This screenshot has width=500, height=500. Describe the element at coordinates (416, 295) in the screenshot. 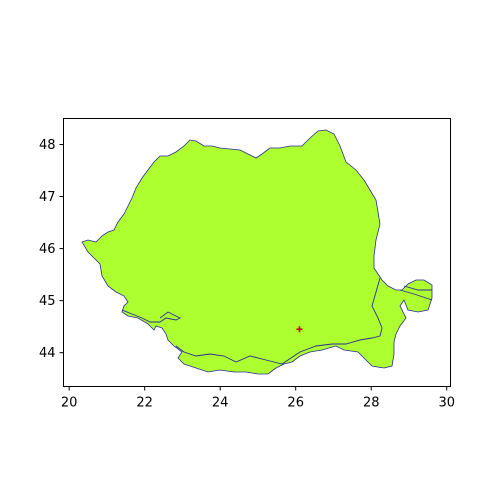

I see `delta-line` at that location.